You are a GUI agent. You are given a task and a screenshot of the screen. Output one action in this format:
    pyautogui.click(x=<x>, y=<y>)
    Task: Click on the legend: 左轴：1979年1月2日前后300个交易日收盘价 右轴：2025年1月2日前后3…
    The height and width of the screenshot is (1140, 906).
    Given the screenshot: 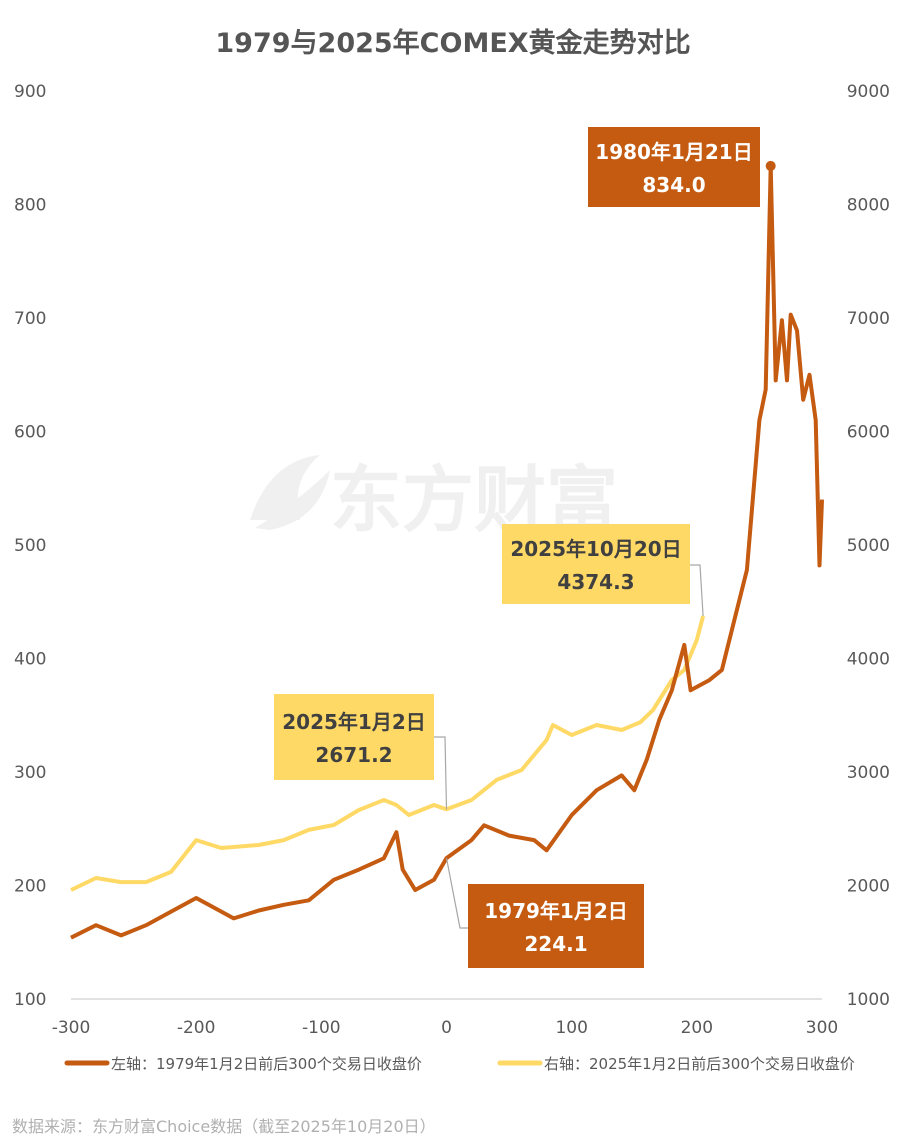 What is the action you would take?
    pyautogui.click(x=459, y=1064)
    